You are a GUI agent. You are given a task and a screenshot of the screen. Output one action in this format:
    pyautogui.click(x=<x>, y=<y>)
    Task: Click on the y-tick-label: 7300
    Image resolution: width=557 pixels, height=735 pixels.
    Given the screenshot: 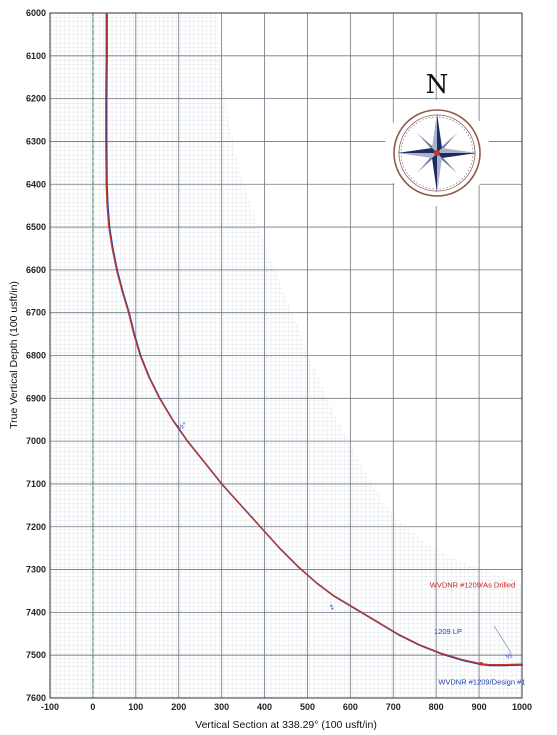 What is the action you would take?
    pyautogui.click(x=36, y=570)
    